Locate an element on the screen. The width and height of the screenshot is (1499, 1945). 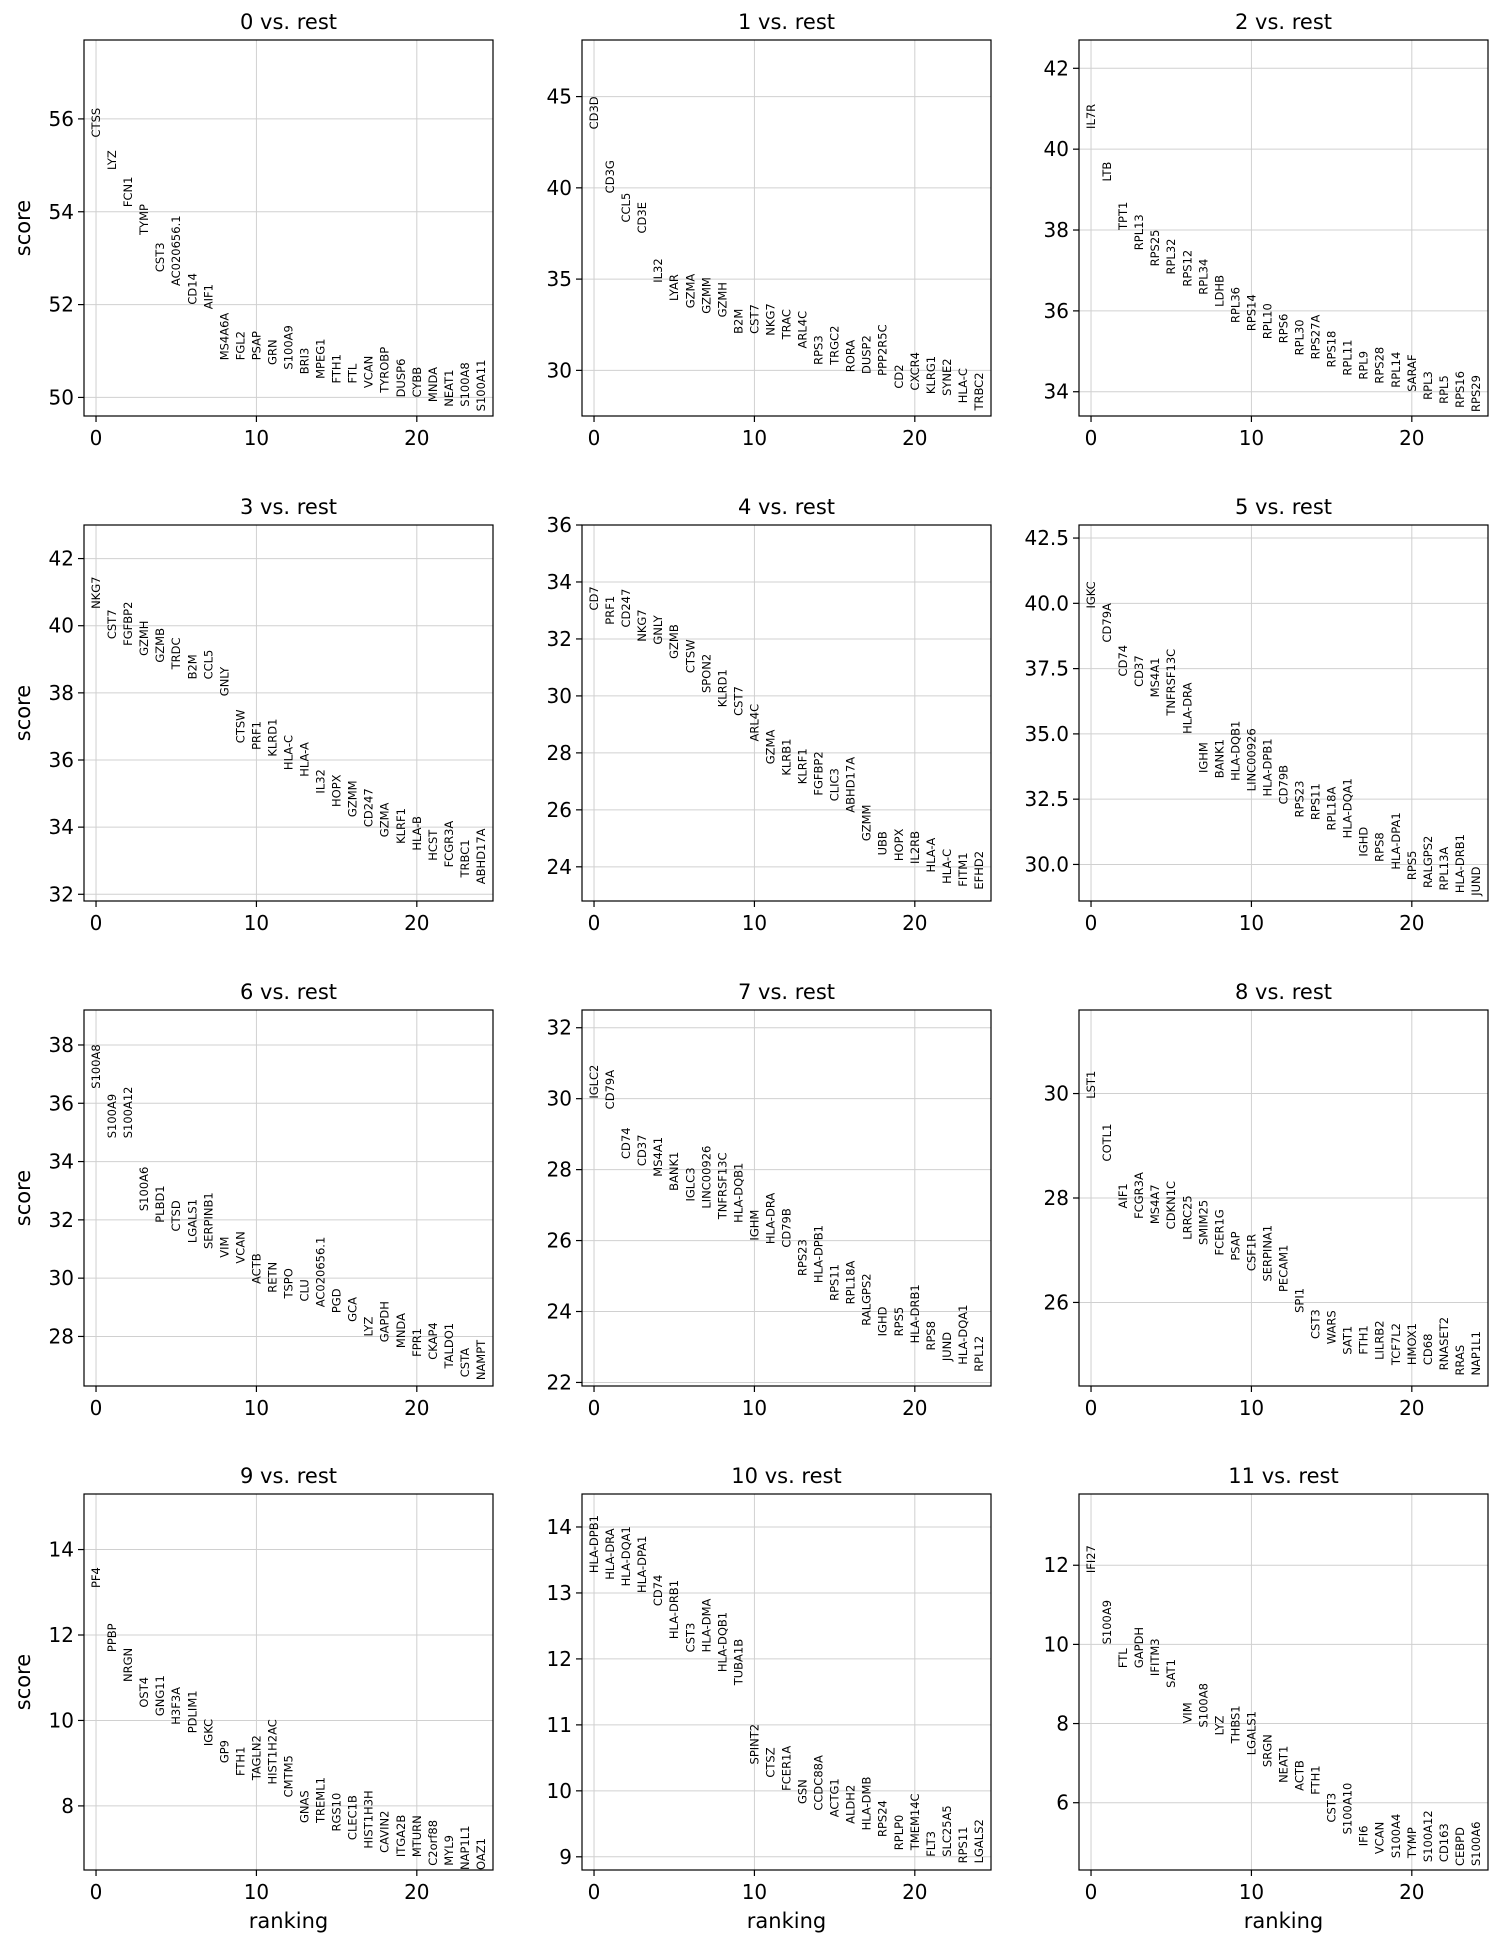
y-tick-label: 11 is located at coordinates (559, 1725).